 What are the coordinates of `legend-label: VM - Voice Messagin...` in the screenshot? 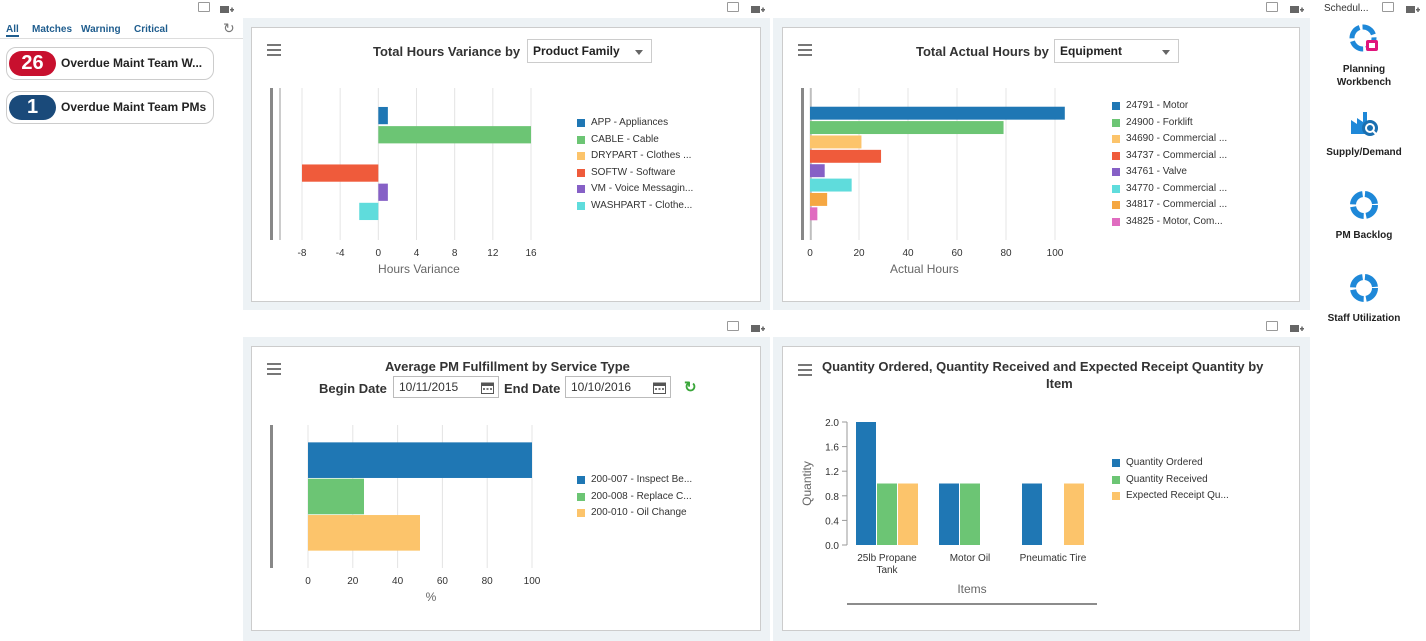 It's located at (642, 188).